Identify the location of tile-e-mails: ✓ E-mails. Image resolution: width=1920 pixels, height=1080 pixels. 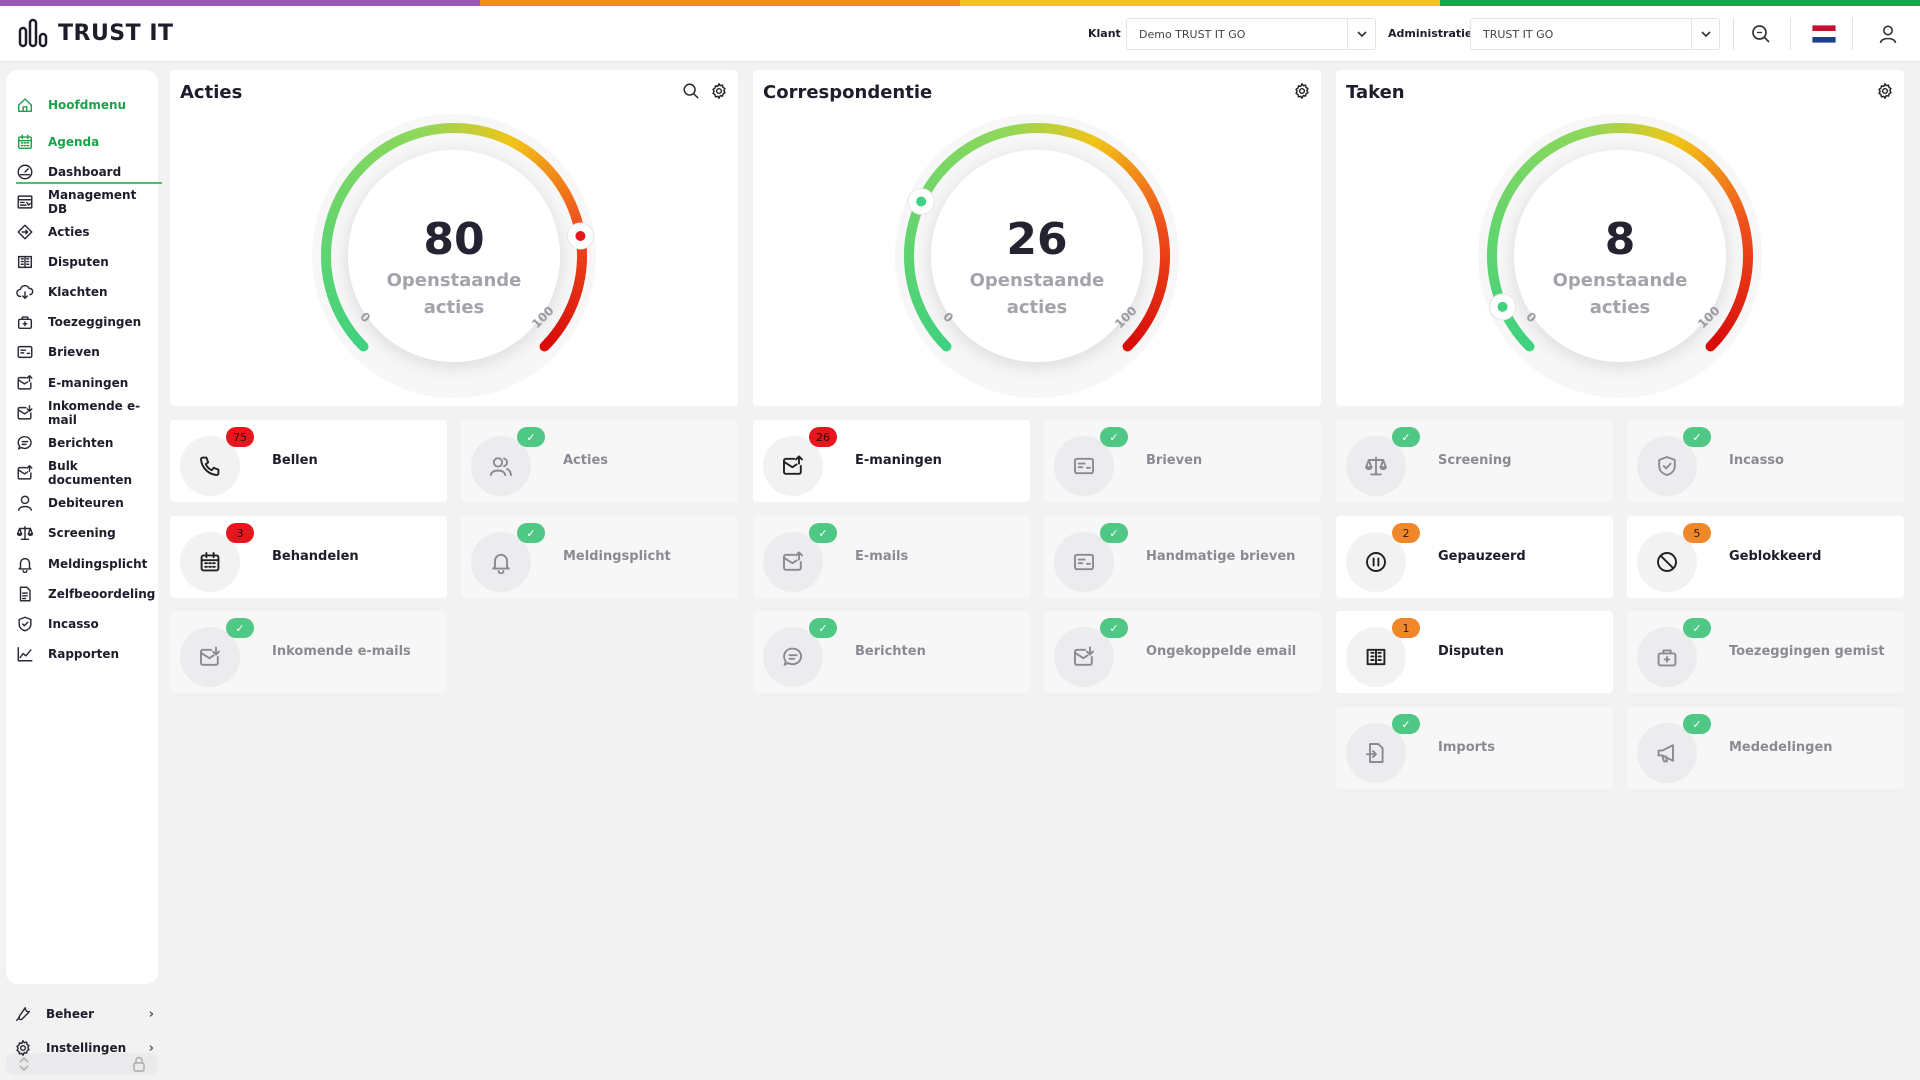
(891, 557).